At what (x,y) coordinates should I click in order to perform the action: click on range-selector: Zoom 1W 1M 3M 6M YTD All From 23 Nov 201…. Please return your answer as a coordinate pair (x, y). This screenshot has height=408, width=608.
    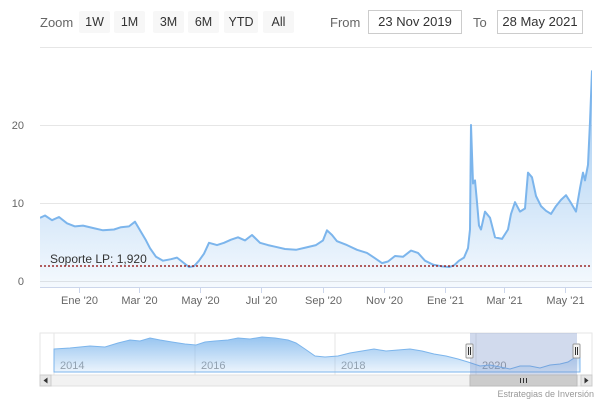
    Looking at the image, I should click on (304, 22).